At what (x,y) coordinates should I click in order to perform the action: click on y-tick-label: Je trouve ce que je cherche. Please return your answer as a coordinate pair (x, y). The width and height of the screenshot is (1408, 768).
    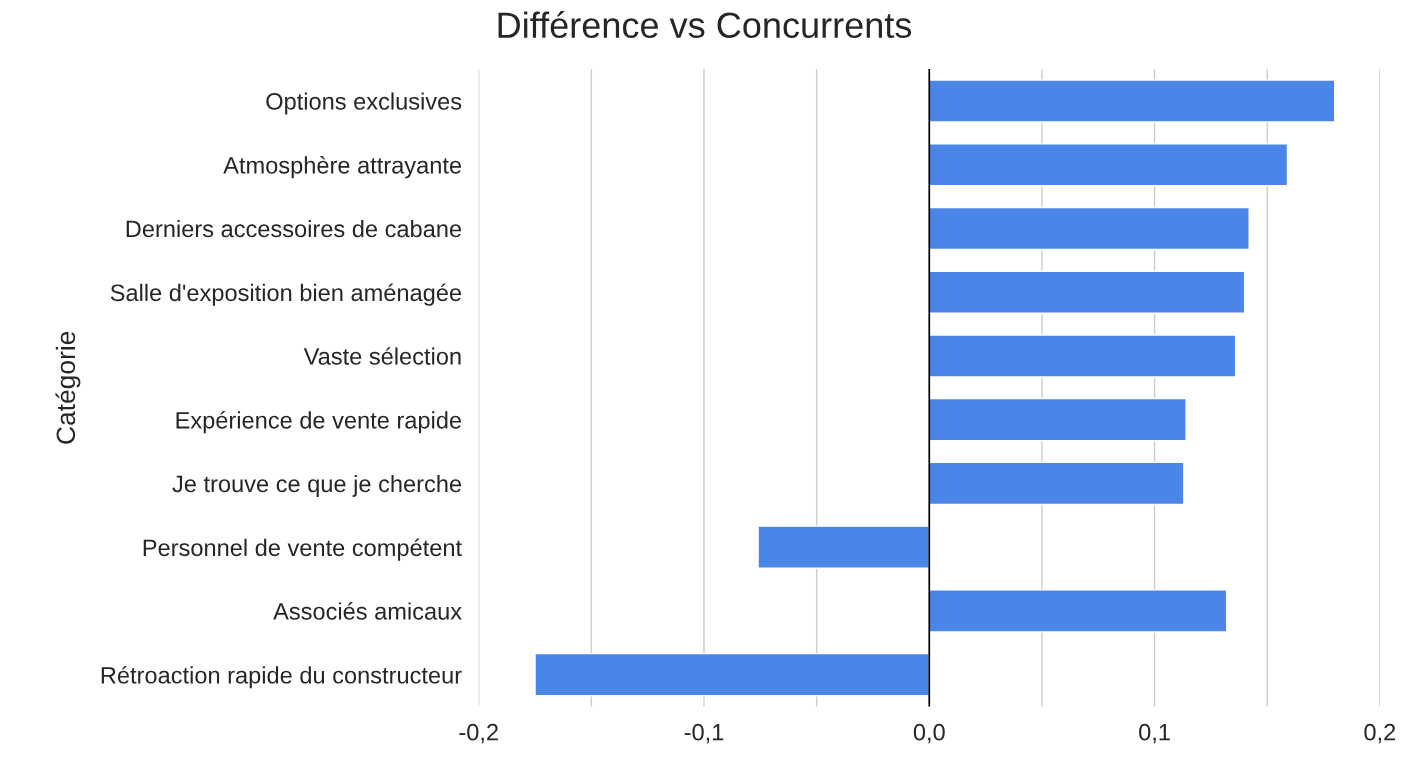
    Looking at the image, I should click on (317, 485).